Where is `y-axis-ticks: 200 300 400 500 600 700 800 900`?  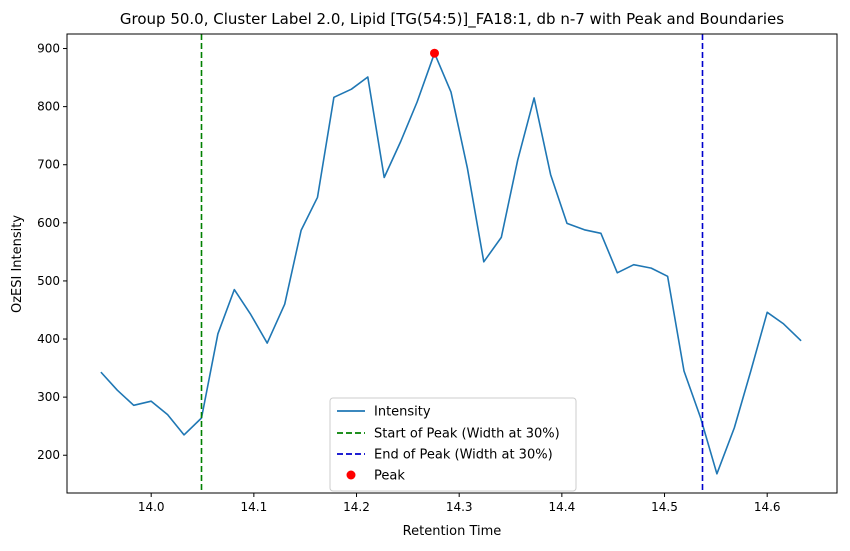 y-axis-ticks: 200 300 400 500 600 700 800 900 is located at coordinates (52, 252).